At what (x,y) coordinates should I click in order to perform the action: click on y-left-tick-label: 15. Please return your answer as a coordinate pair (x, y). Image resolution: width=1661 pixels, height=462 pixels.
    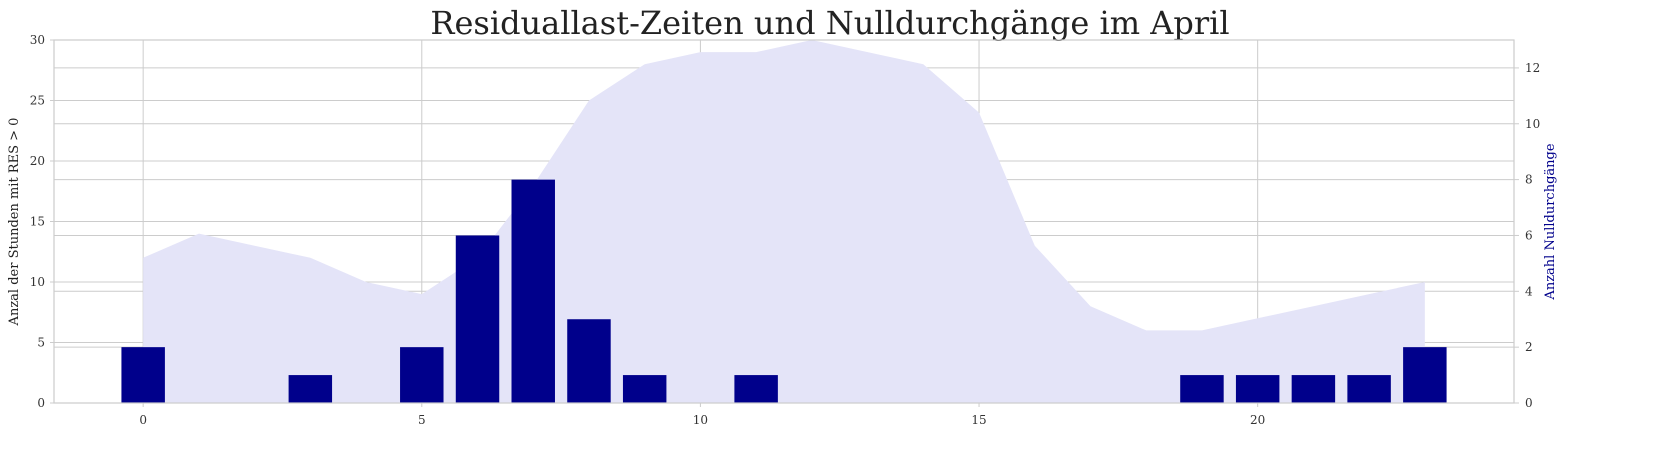
    Looking at the image, I should click on (37, 222).